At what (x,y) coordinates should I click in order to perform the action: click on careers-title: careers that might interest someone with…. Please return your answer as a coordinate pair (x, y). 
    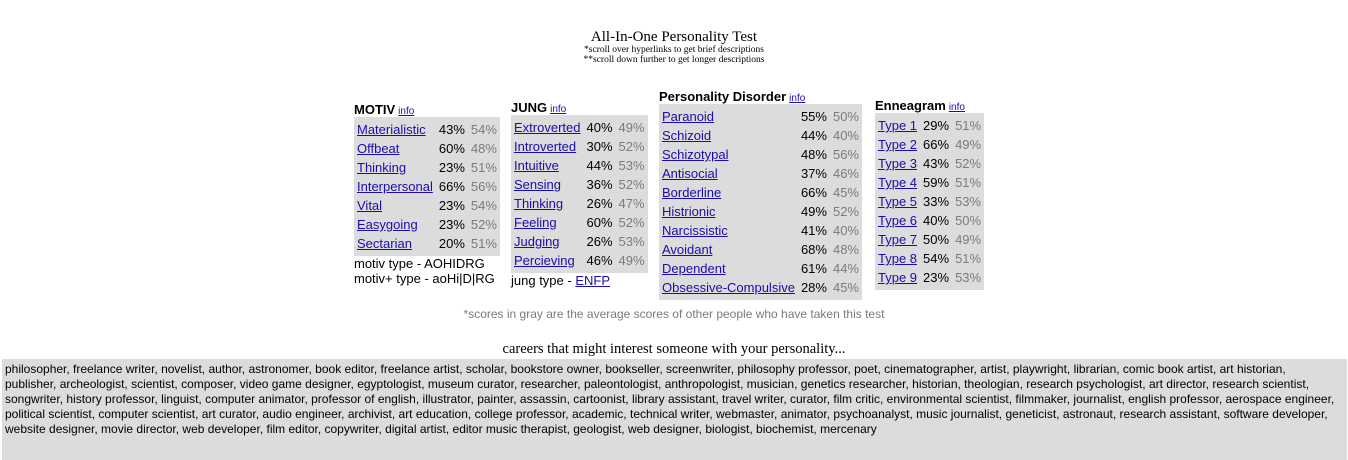
    Looking at the image, I should click on (674, 349).